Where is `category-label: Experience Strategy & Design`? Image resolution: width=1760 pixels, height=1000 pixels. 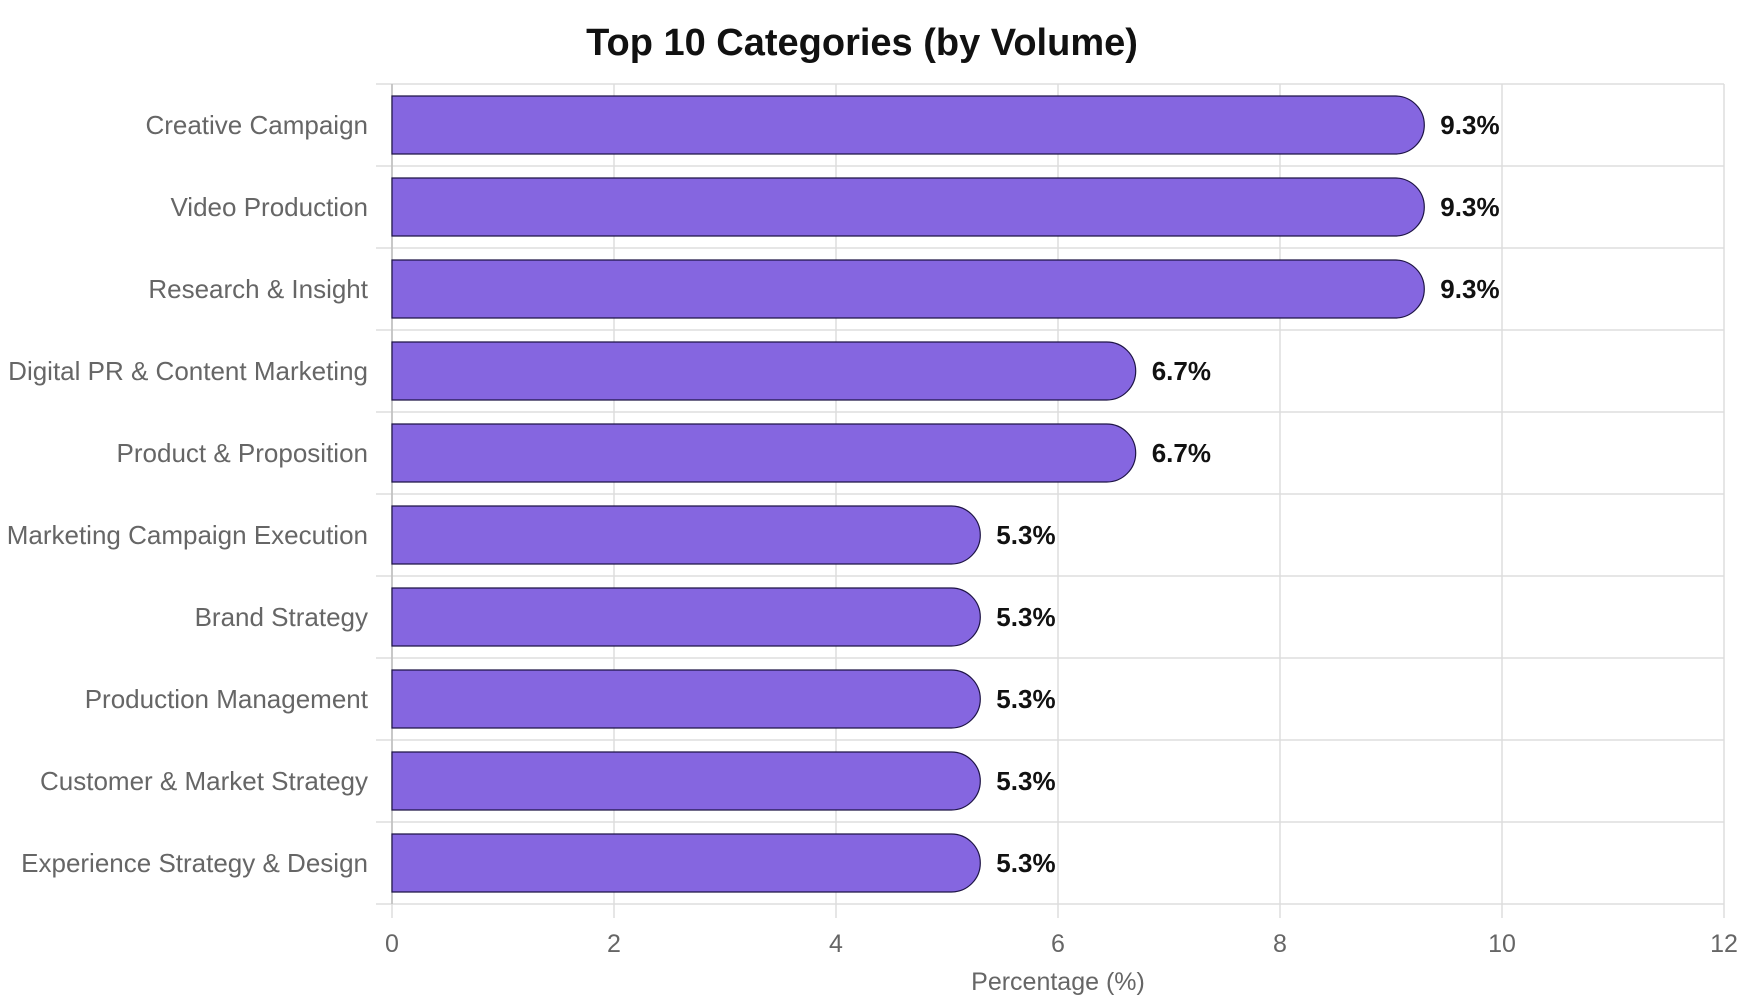
category-label: Experience Strategy & Design is located at coordinates (194, 863).